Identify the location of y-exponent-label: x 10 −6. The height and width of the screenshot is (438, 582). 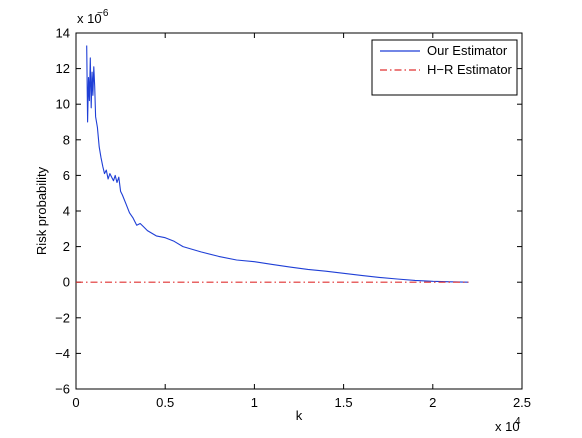
(93, 17).